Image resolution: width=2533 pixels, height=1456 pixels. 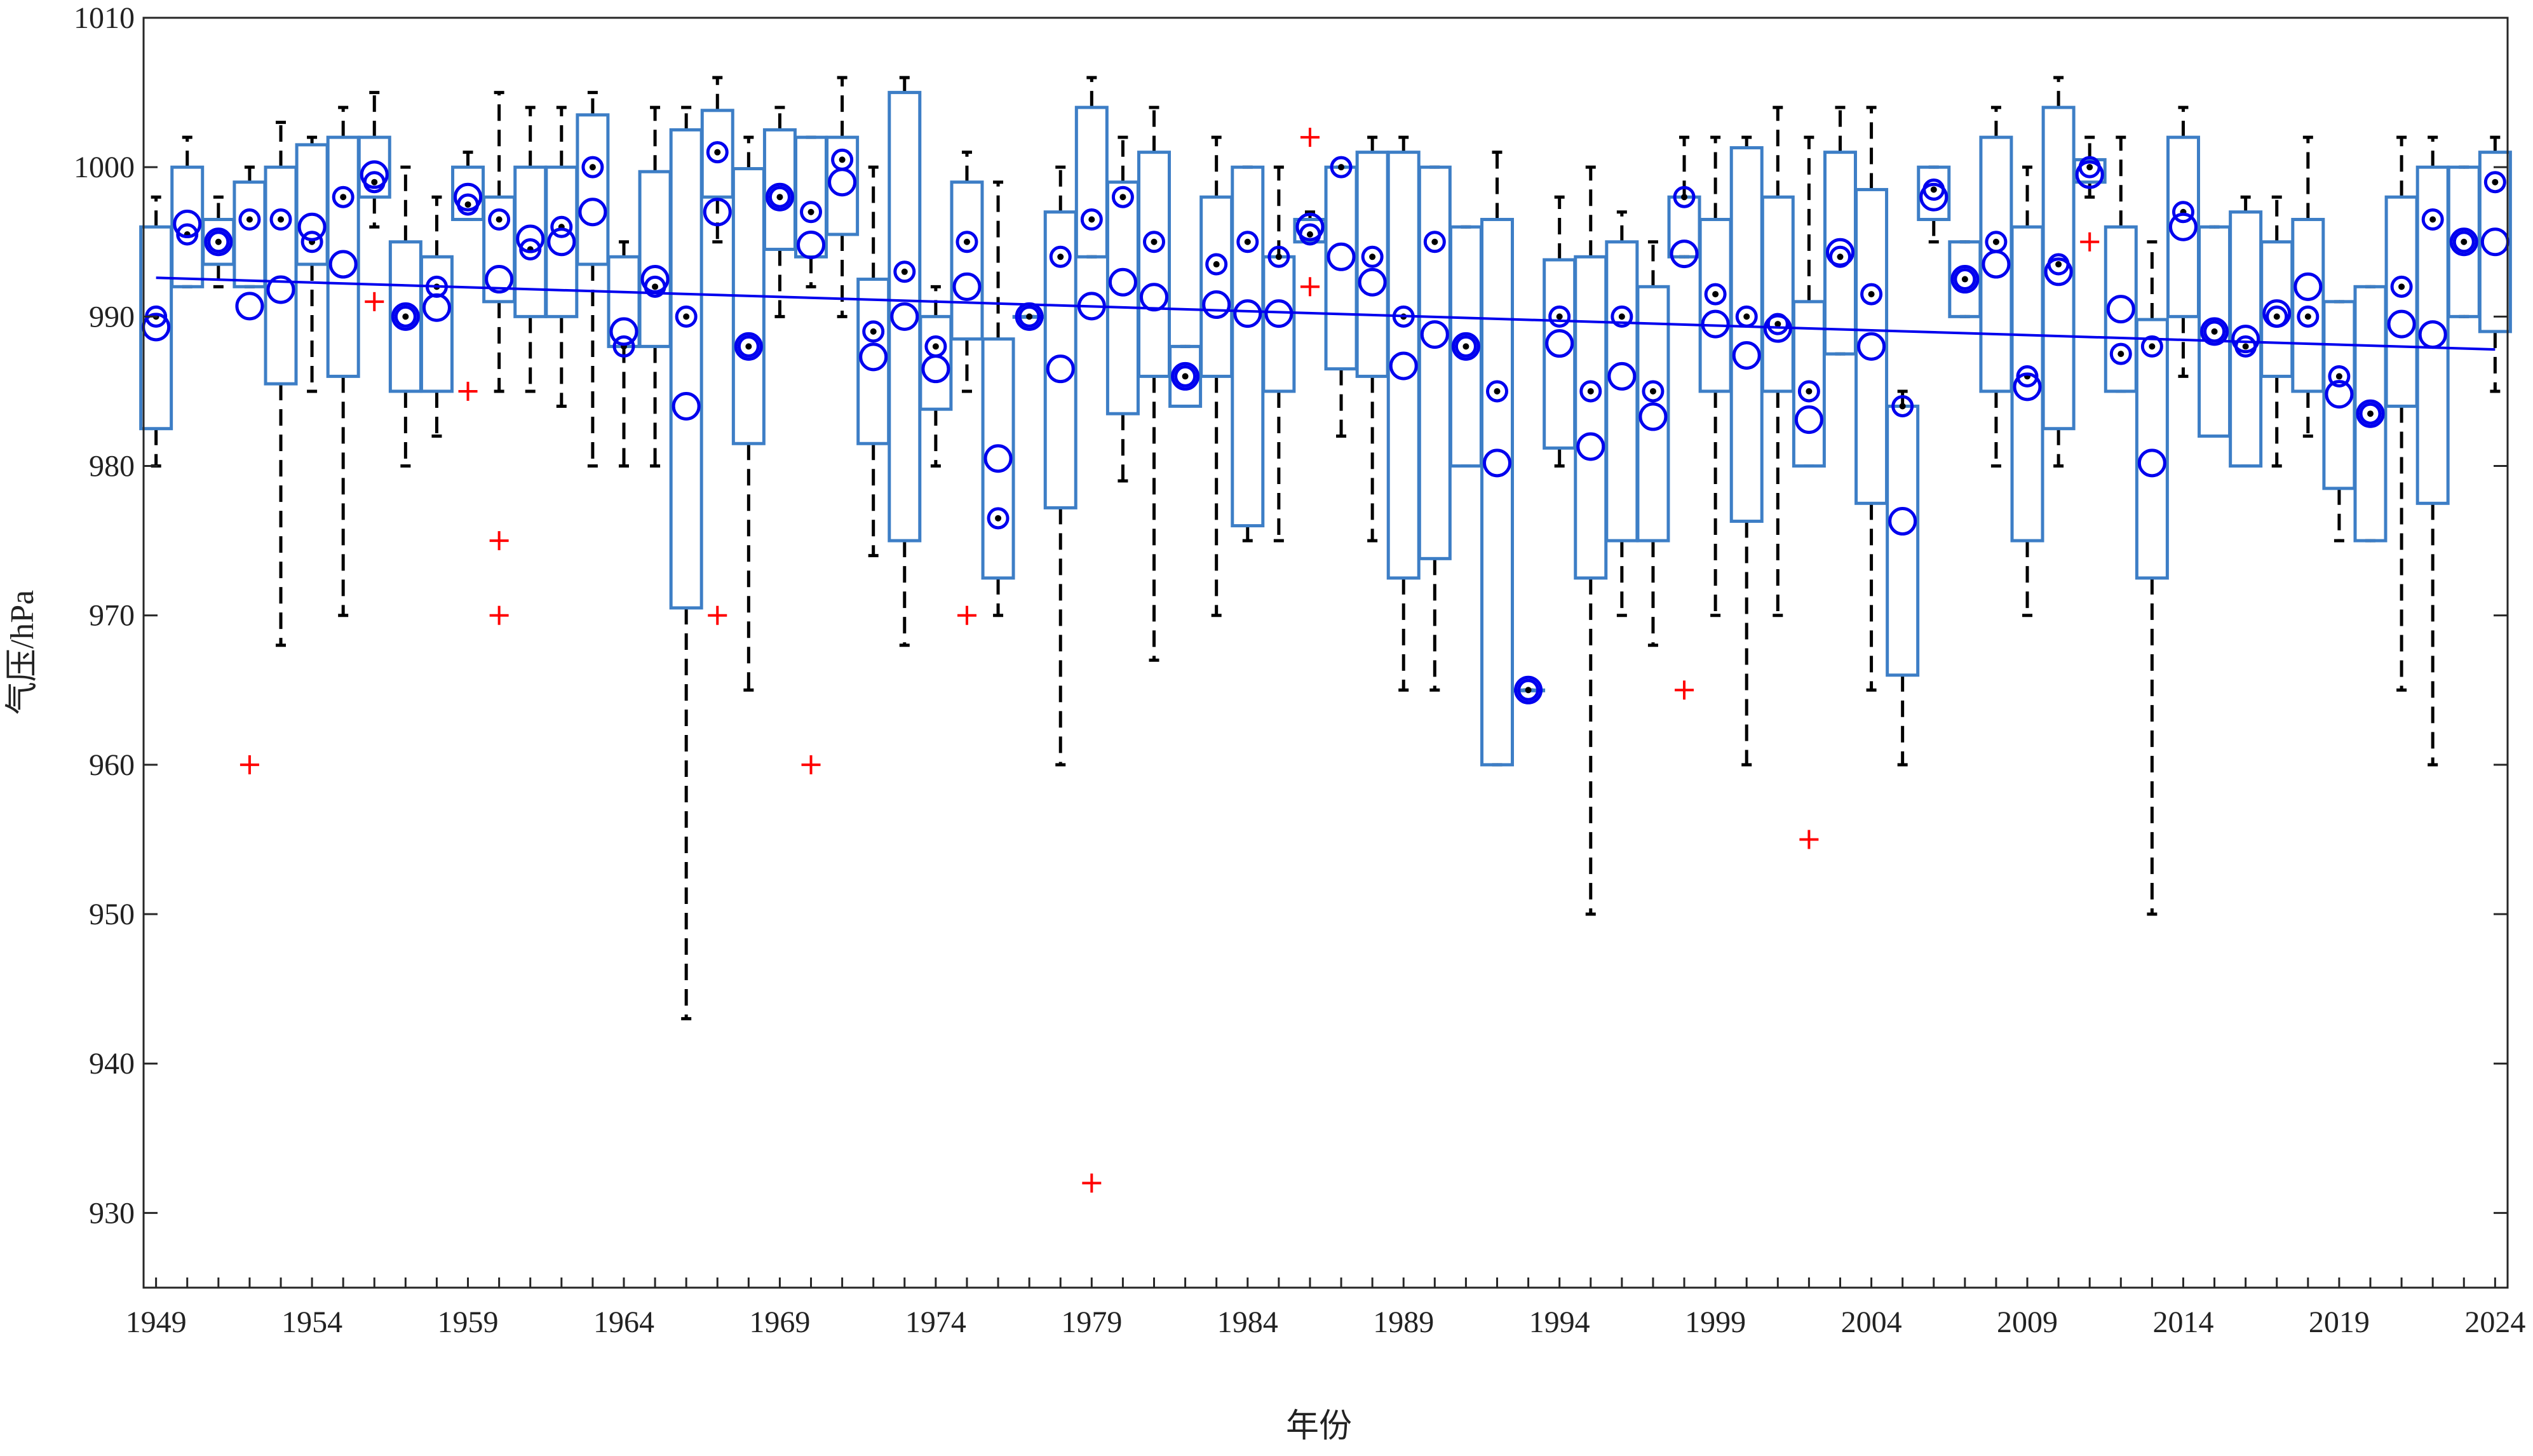 I want to click on box-2013, so click(x=2152, y=578).